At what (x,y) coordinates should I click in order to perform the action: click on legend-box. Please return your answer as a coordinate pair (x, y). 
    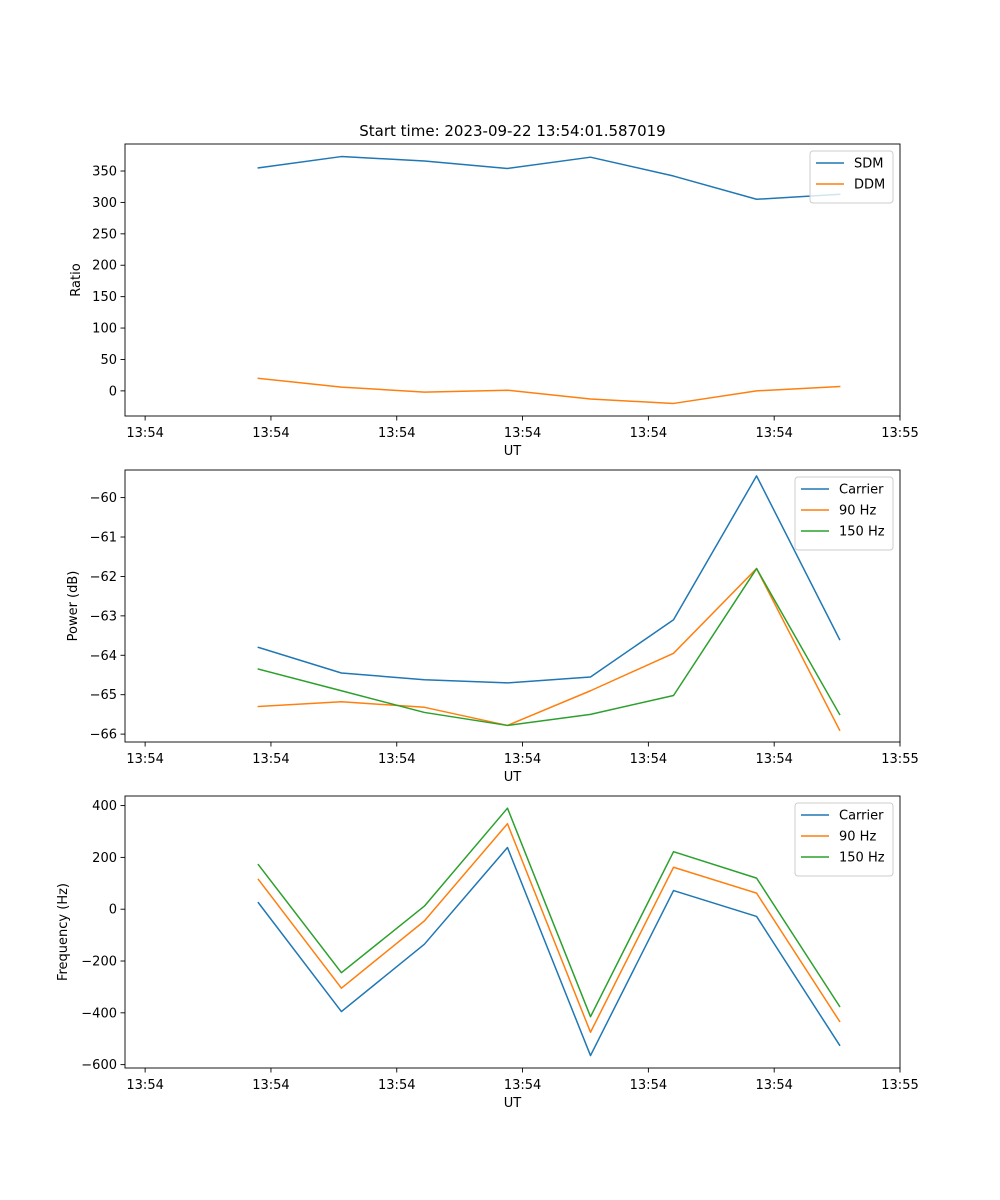
    Looking at the image, I should click on (851, 177).